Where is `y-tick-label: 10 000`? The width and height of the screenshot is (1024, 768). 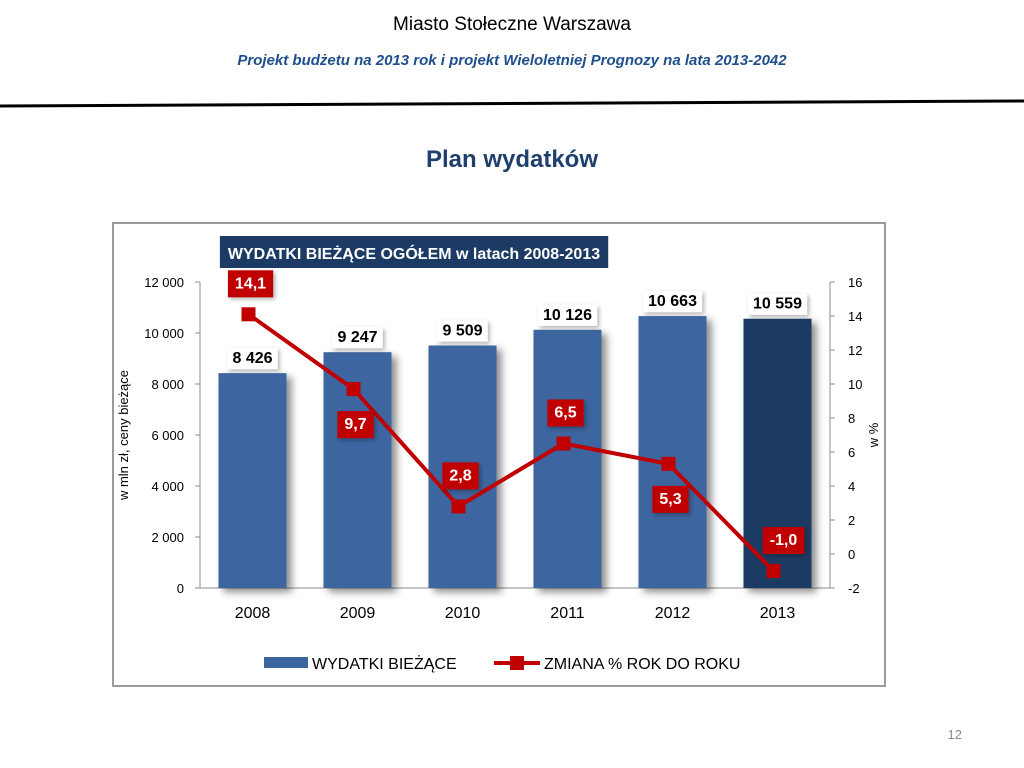
y-tick-label: 10 000 is located at coordinates (164, 333).